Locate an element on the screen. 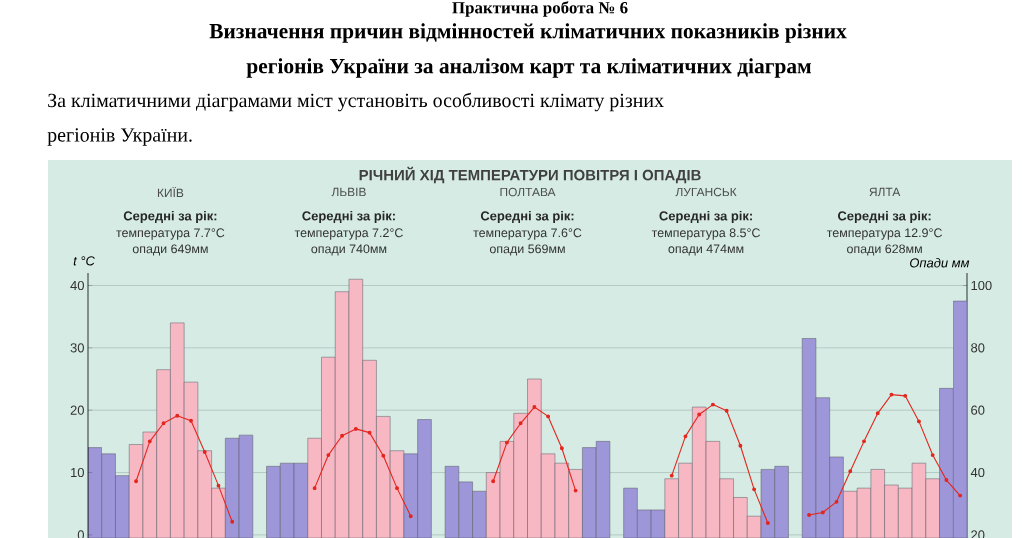 The width and height of the screenshot is (1025, 538). text: ЯЛТА is located at coordinates (885, 192).